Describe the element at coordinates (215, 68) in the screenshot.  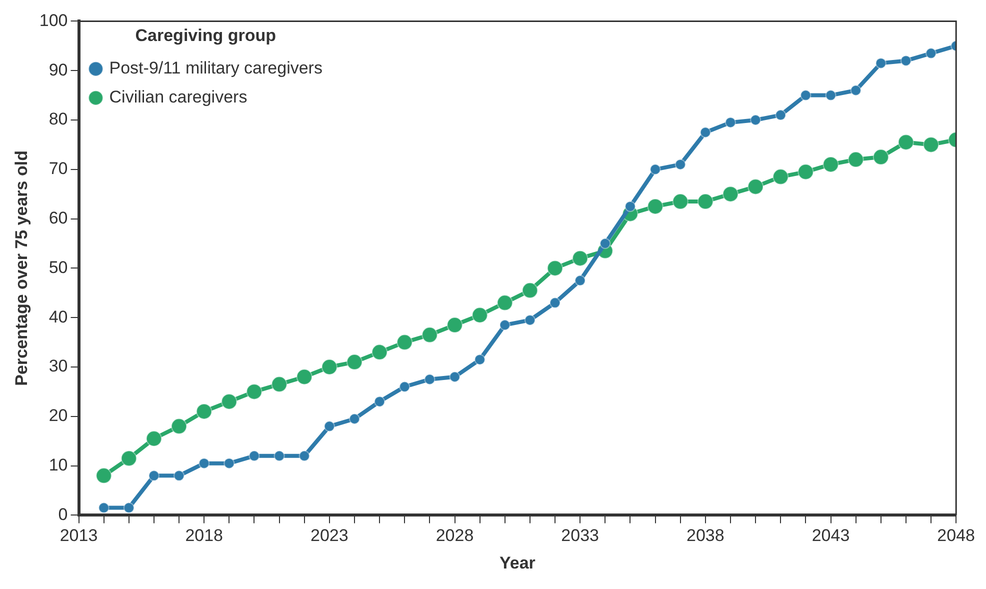
I see `legend-label: Post-9/11 military caregivers` at that location.